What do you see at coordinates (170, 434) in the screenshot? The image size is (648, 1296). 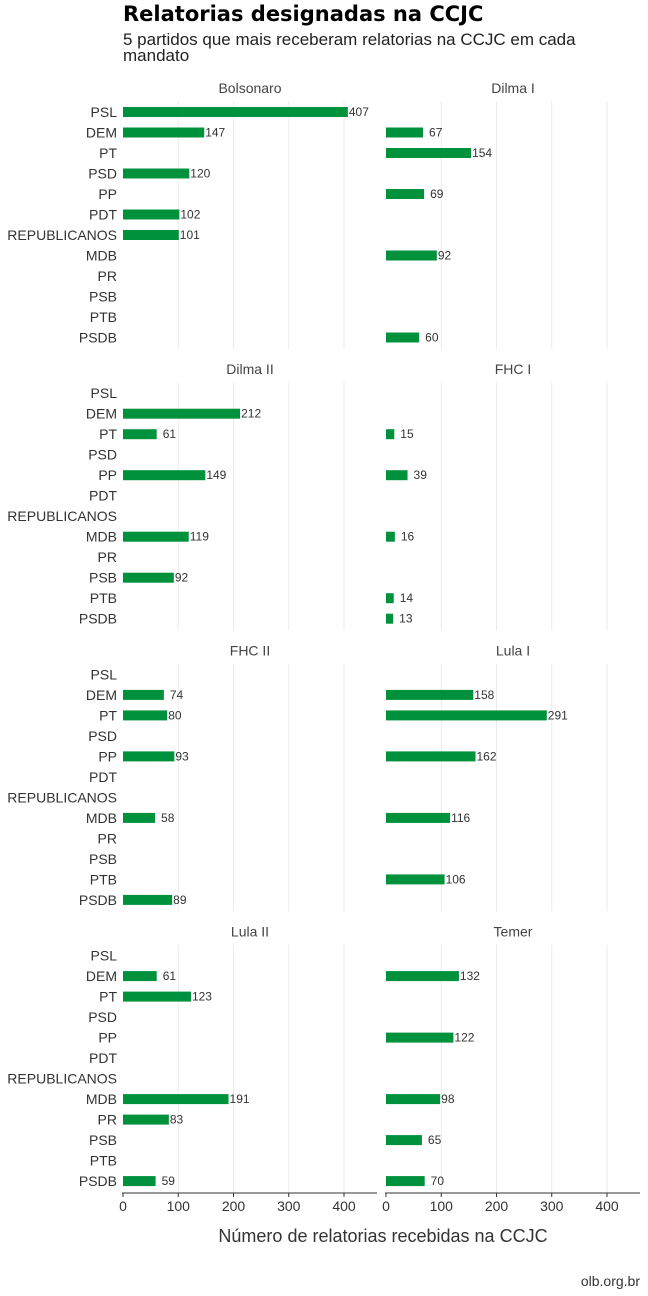 I see `data-label: 61` at bounding box center [170, 434].